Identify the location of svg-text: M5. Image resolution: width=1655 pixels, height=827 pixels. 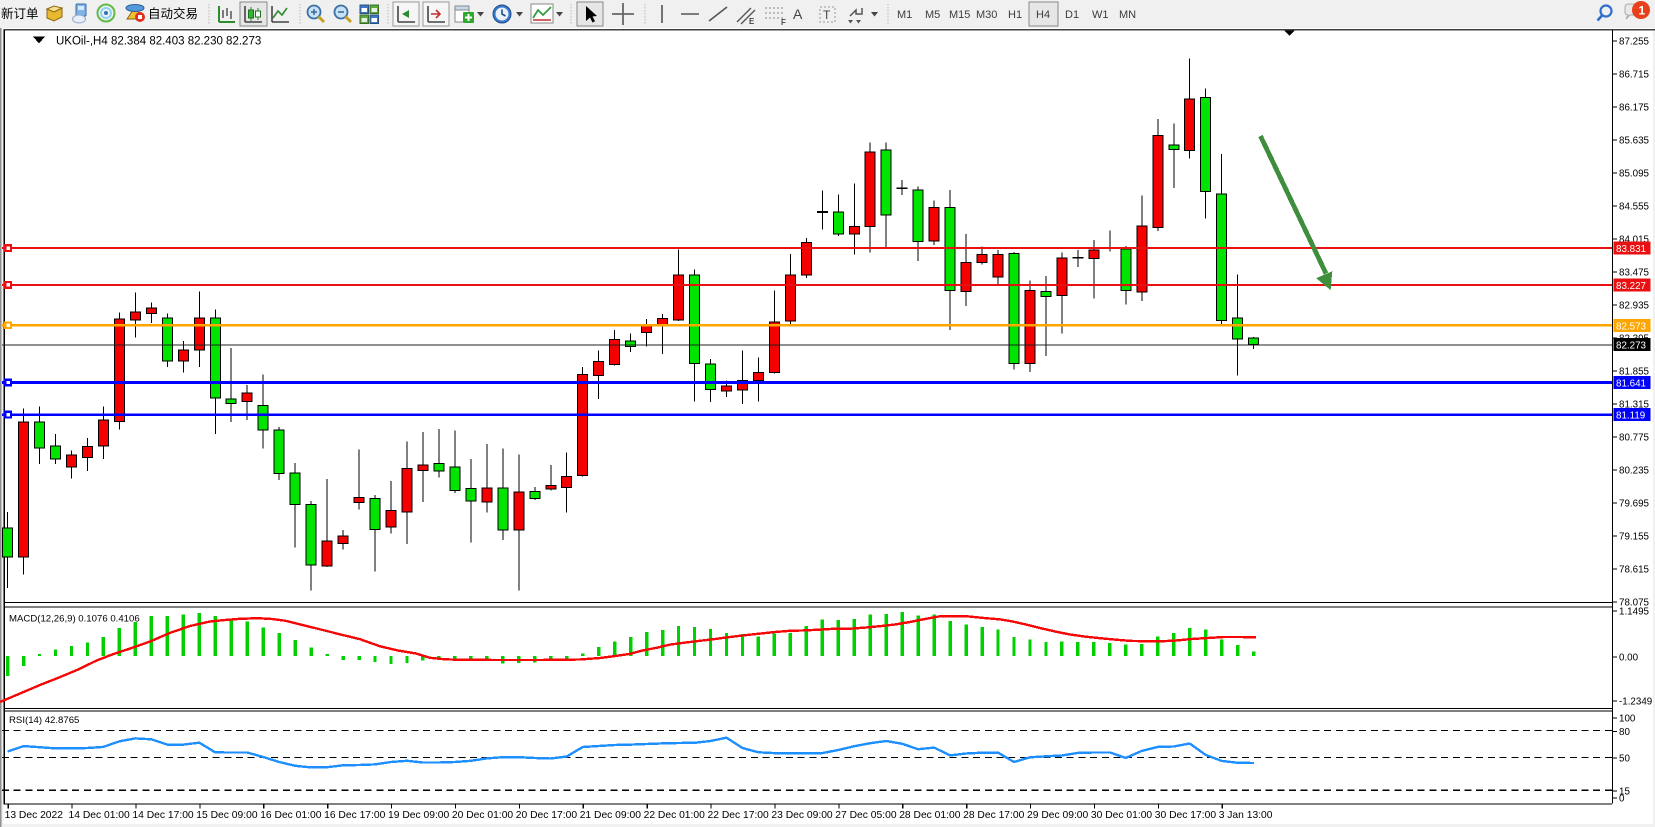
(932, 15).